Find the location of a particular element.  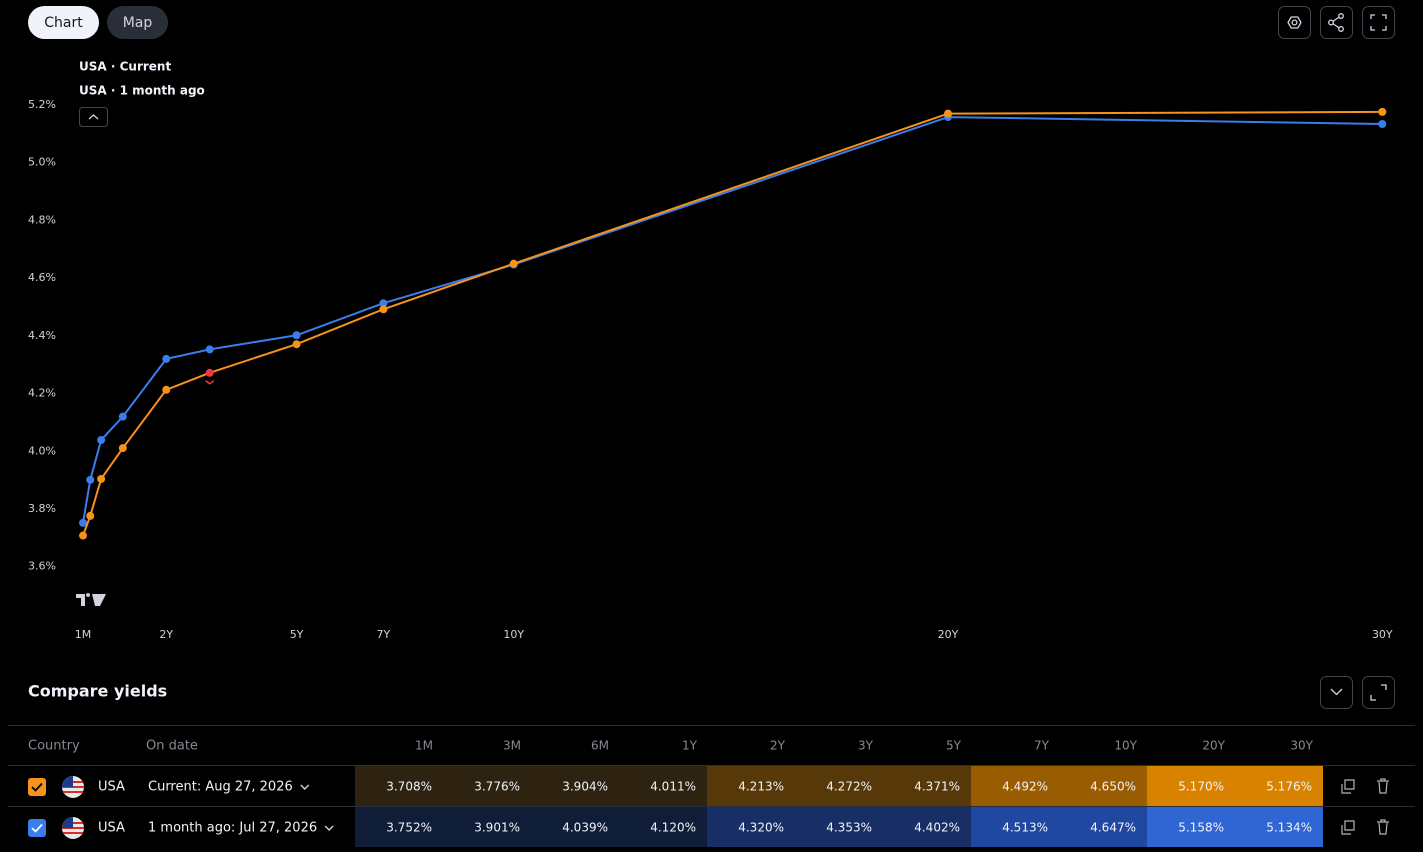

tab-label: Chart is located at coordinates (63, 23).